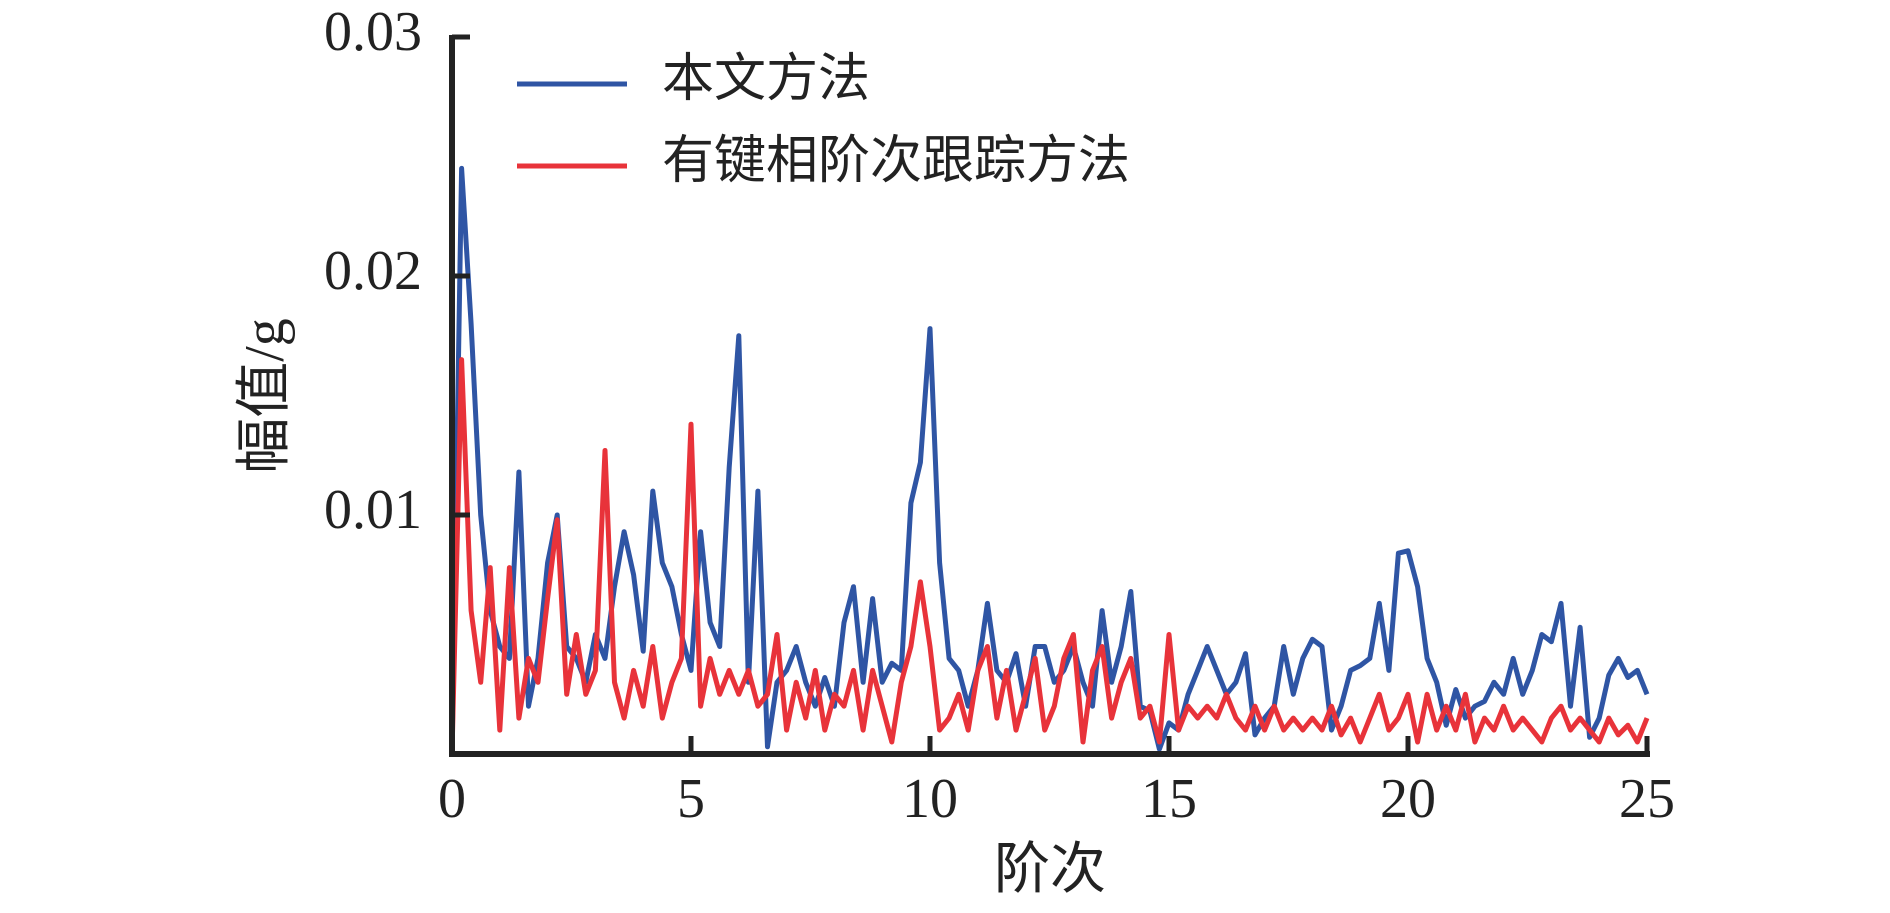 This screenshot has height=913, width=1890. I want to click on legend-label: 有键相阶次跟踪方法, so click(896, 161).